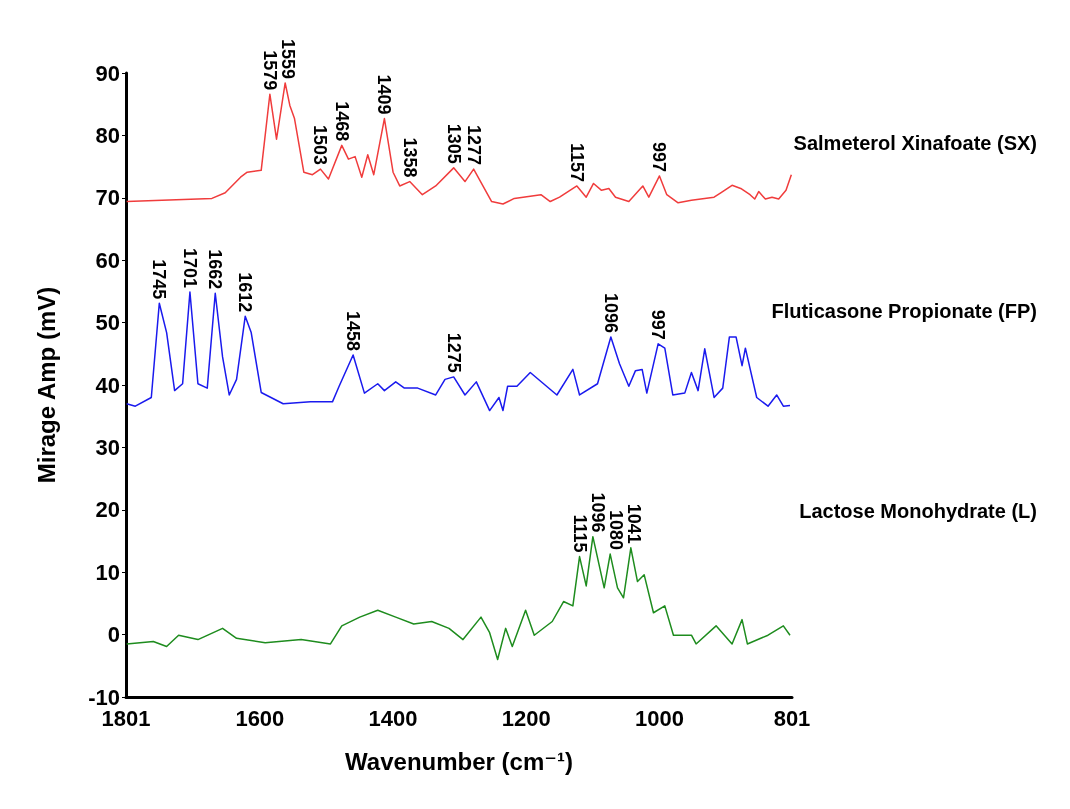 The image size is (1070, 809). I want to click on annotation: 1612, so click(245, 292).